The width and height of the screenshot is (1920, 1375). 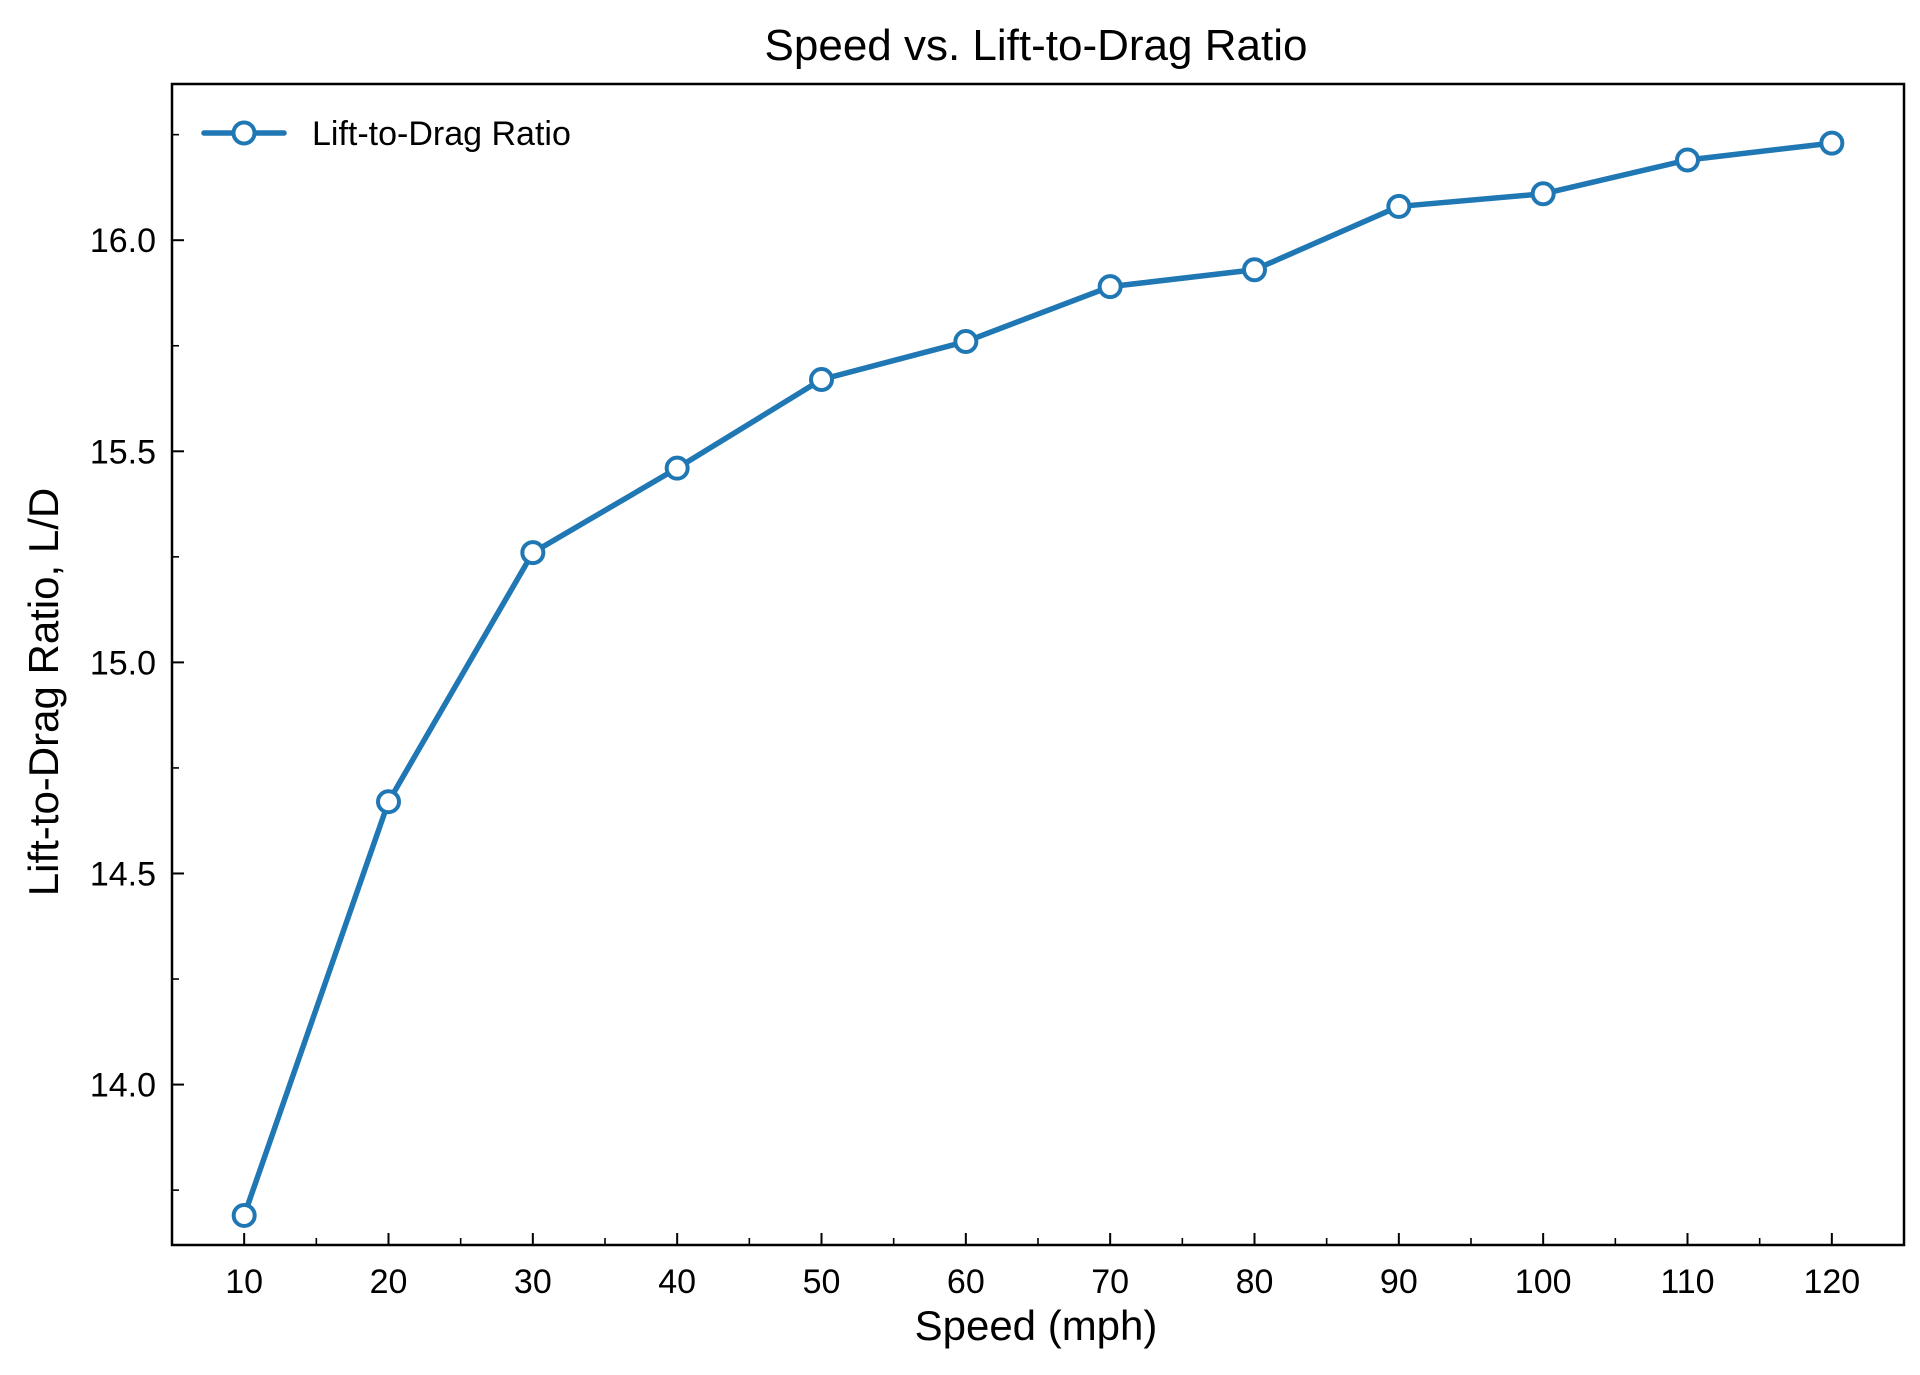 I want to click on x-tick-label: 20, so click(x=389, y=1282).